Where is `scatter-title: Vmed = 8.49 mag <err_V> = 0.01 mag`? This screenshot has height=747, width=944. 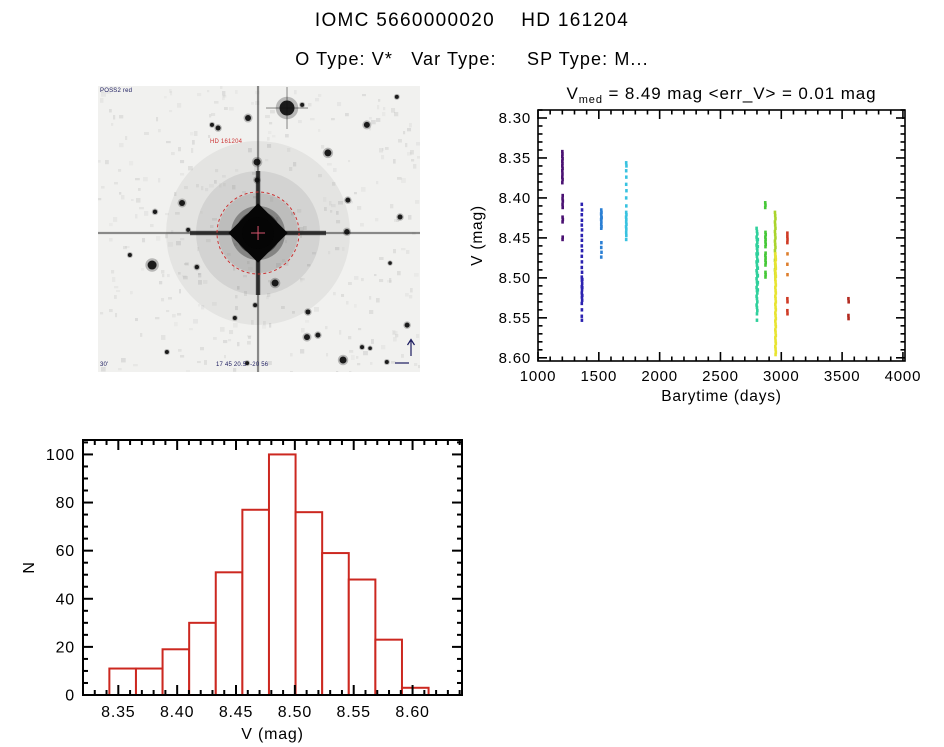 scatter-title: Vmed = 8.49 mag <err_V> = 0.01 mag is located at coordinates (721, 95).